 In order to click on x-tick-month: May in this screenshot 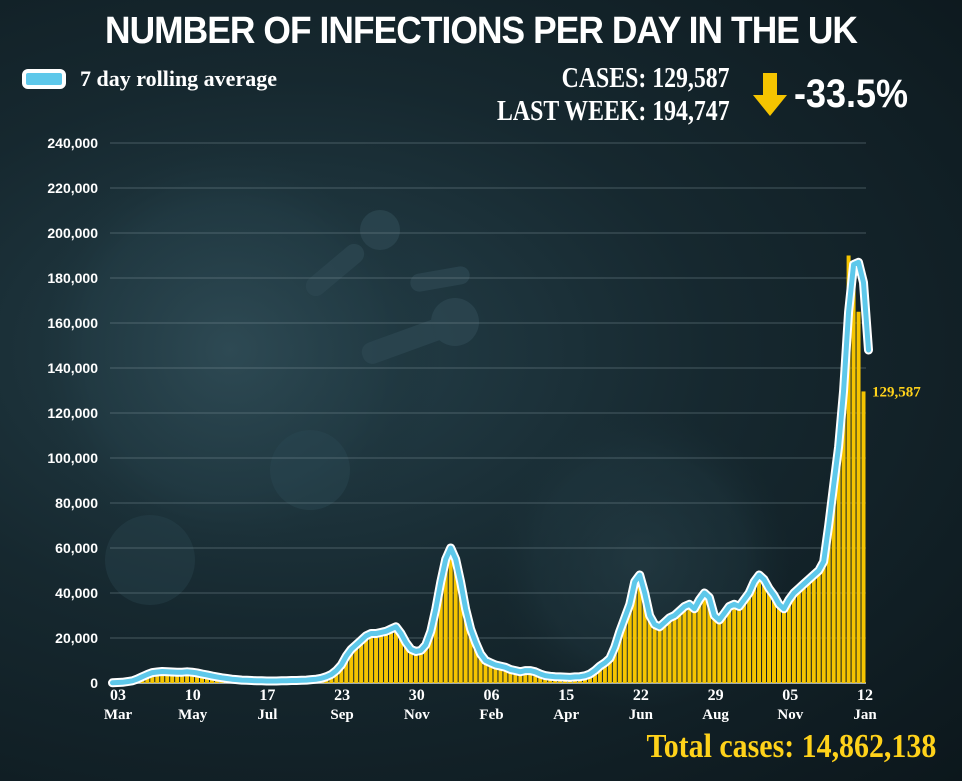, I will do `click(193, 715)`.